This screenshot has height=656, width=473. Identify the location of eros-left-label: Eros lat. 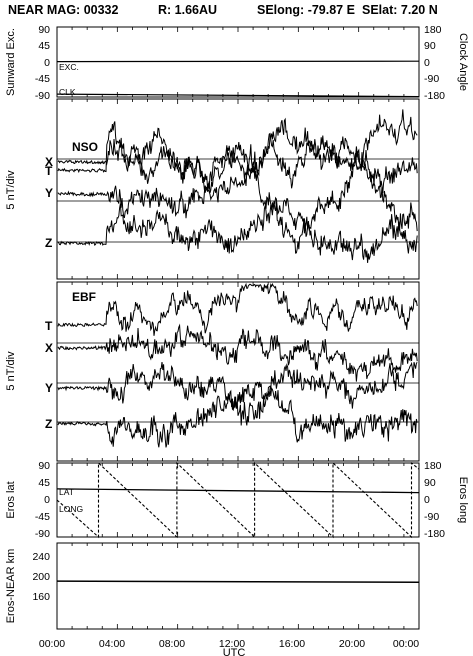
(11, 499).